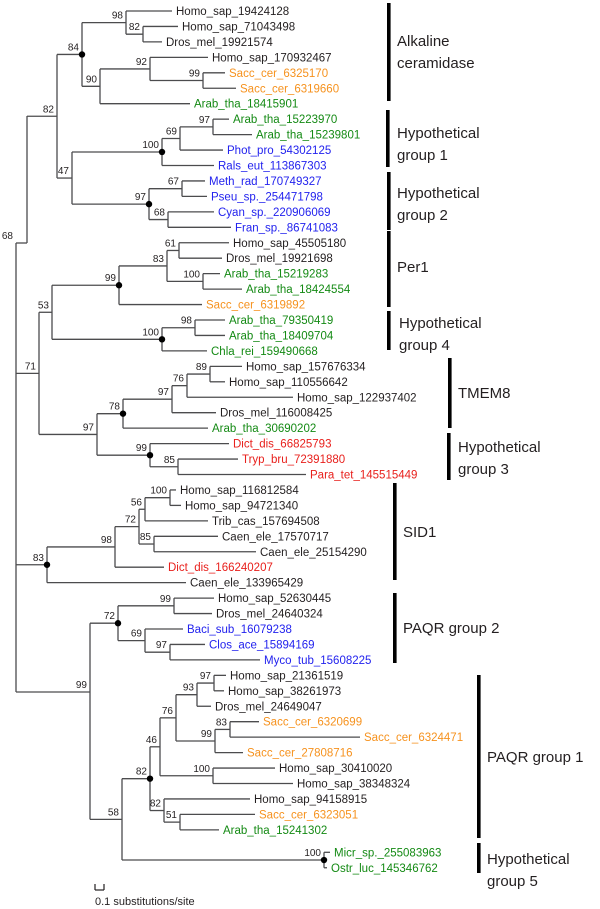 The width and height of the screenshot is (600, 909). What do you see at coordinates (64, 171) in the screenshot?
I see `bootstrap-value: 47` at bounding box center [64, 171].